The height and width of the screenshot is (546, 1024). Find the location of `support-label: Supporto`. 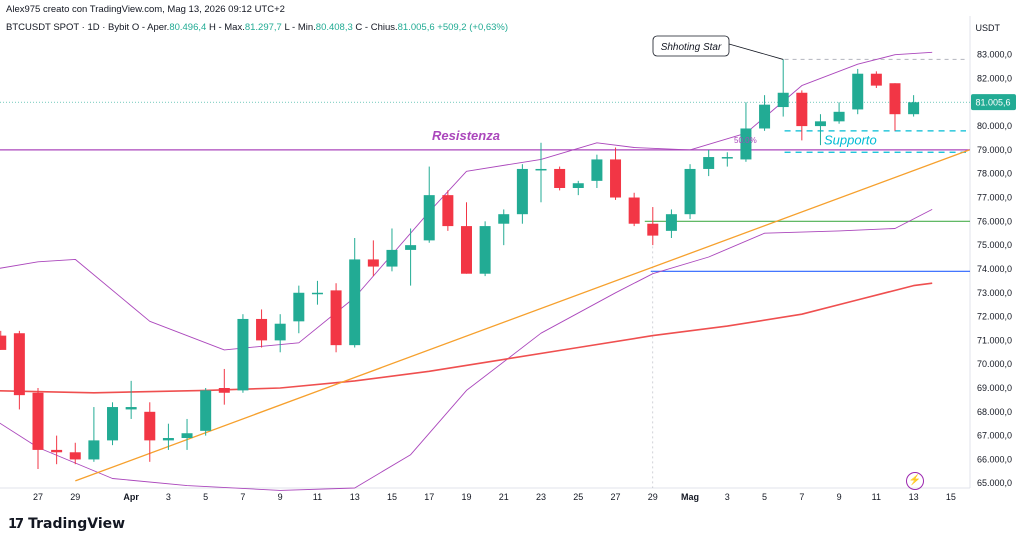

support-label: Supporto is located at coordinates (850, 139).